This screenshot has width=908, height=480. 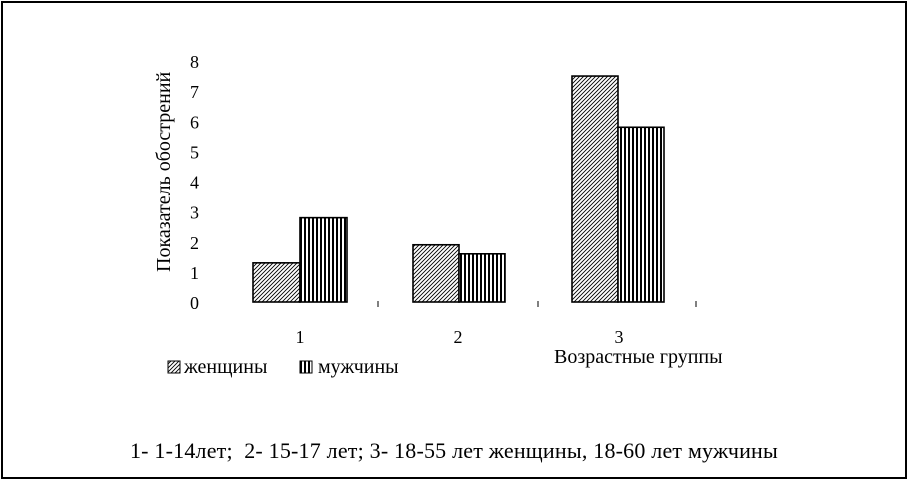 What do you see at coordinates (194, 122) in the screenshot?
I see `y-tick-label: 6` at bounding box center [194, 122].